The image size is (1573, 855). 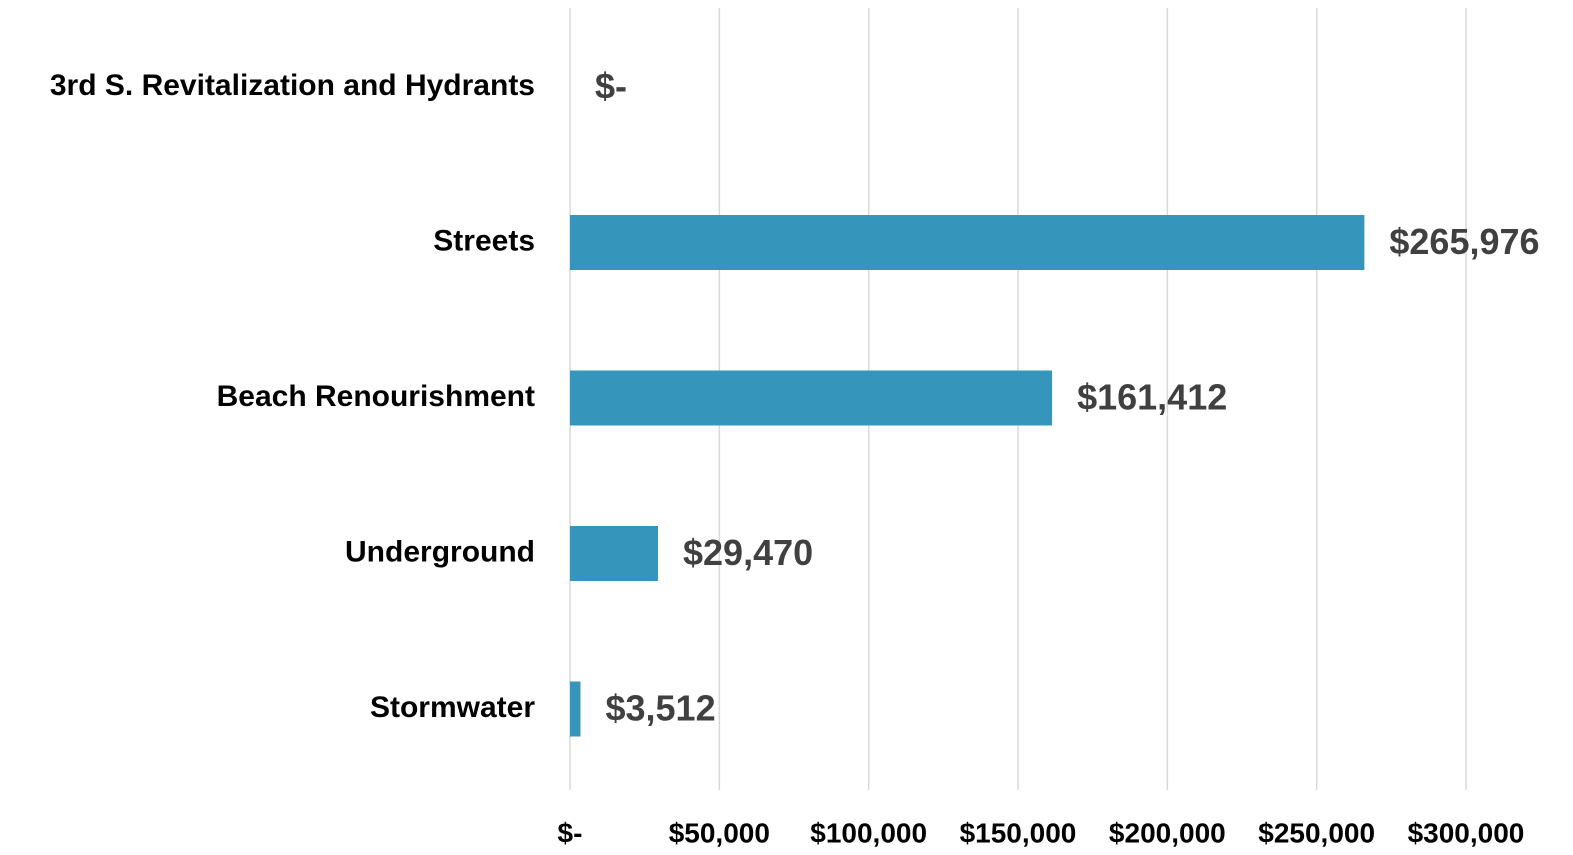 I want to click on value-label: $29,470, so click(x=748, y=552).